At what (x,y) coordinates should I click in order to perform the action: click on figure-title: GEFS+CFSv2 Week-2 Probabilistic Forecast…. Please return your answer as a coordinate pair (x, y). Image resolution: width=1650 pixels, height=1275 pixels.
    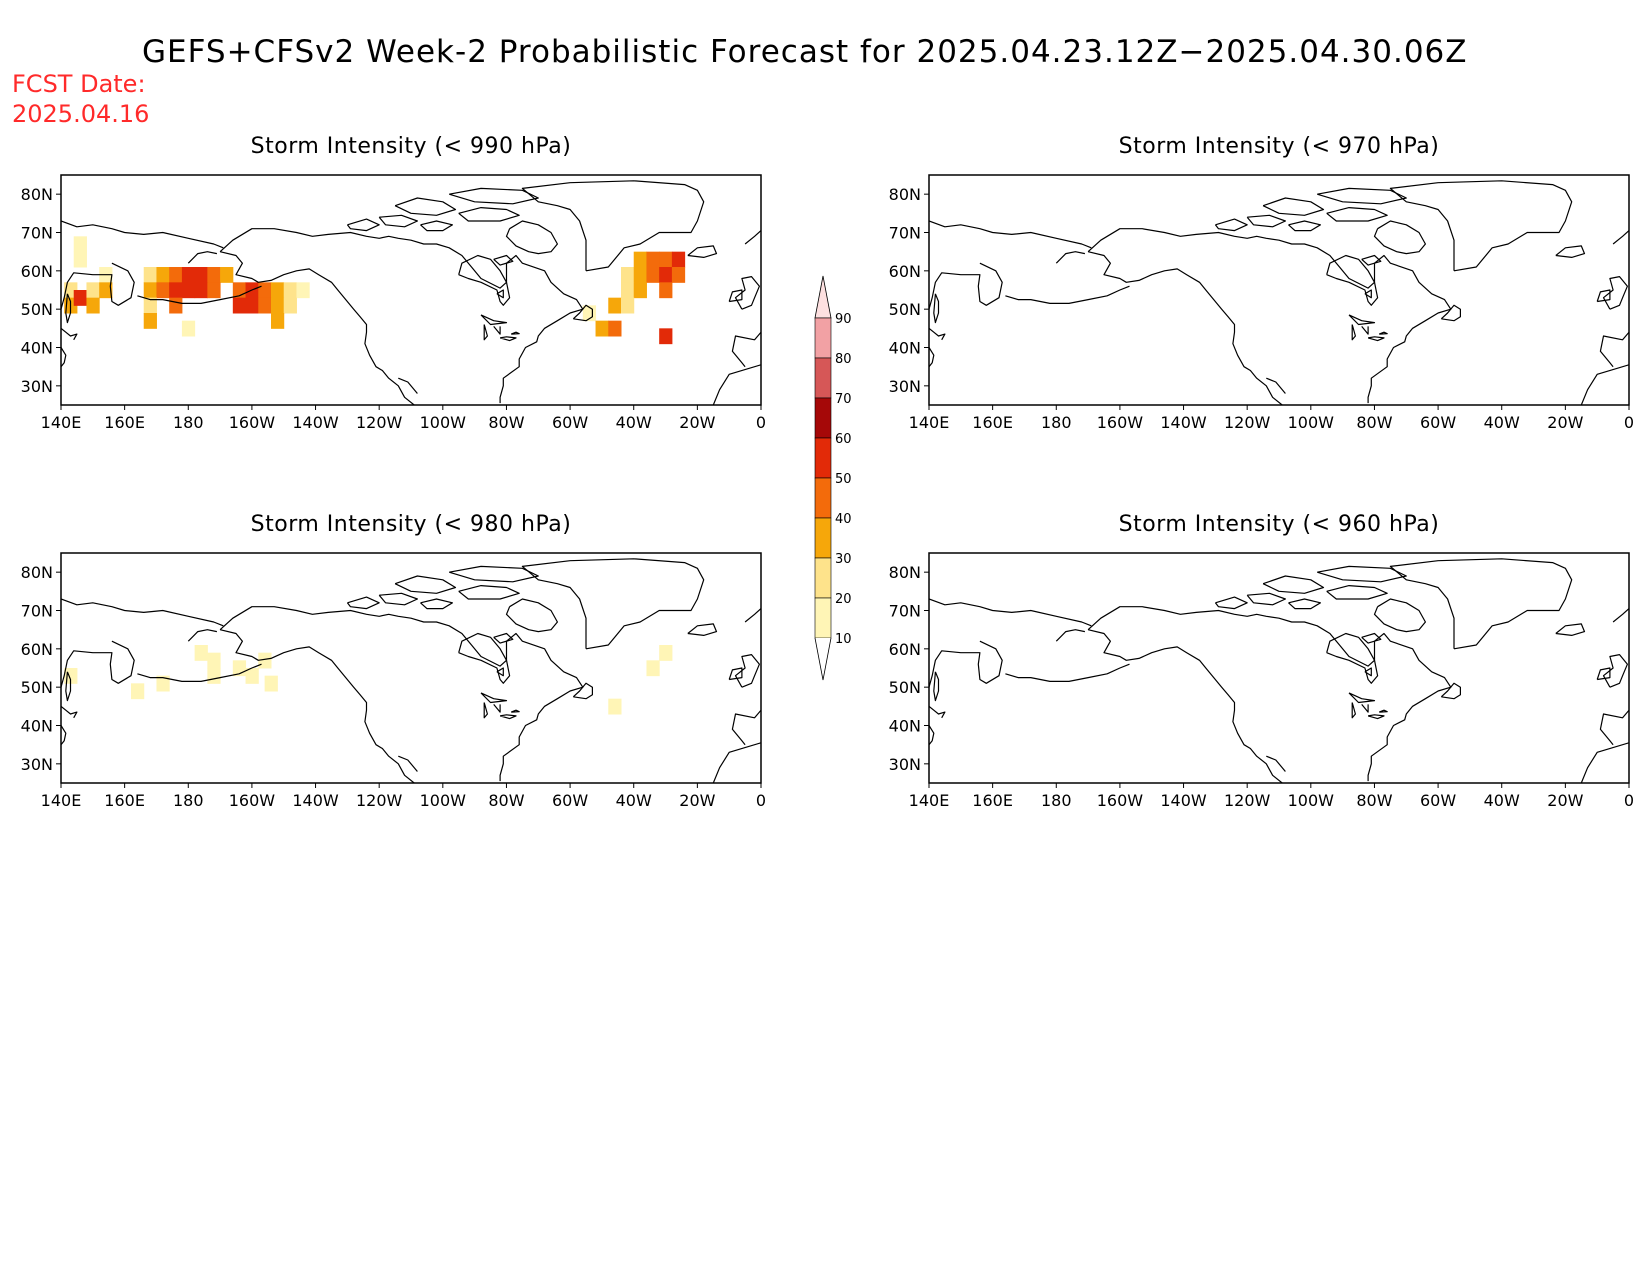
    Looking at the image, I should click on (805, 52).